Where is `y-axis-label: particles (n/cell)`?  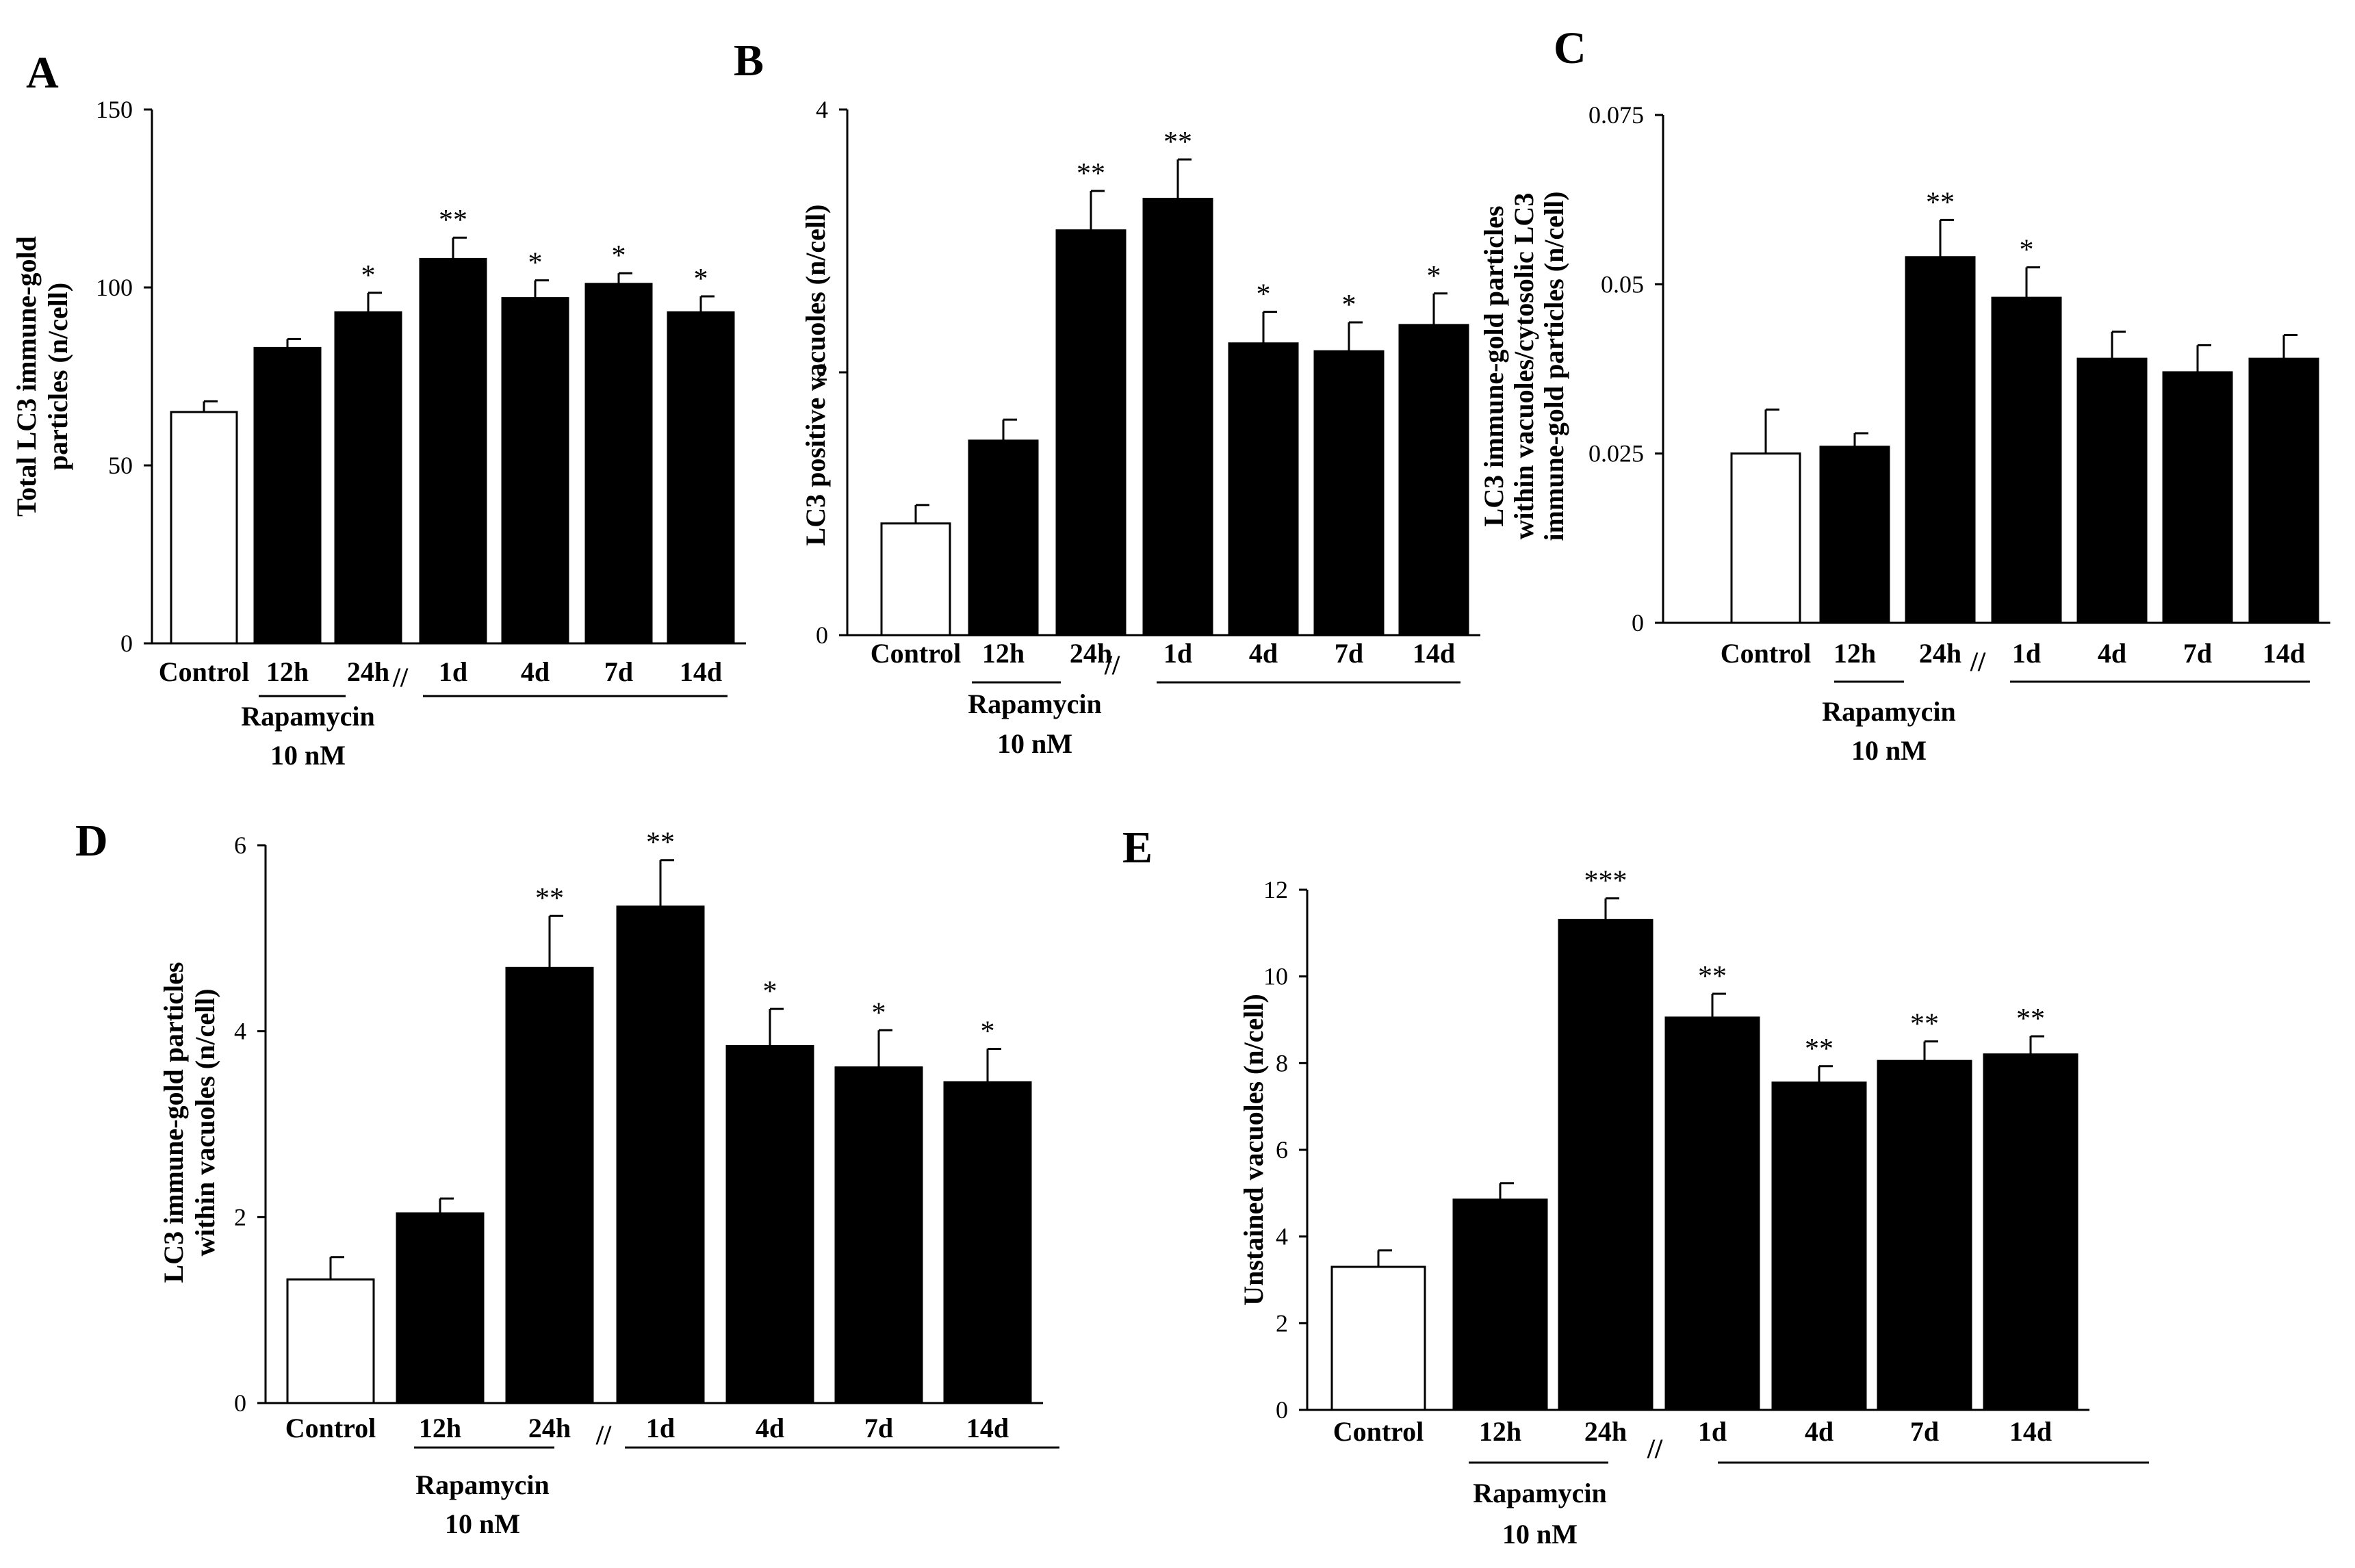 y-axis-label: particles (n/cell) is located at coordinates (57, 376).